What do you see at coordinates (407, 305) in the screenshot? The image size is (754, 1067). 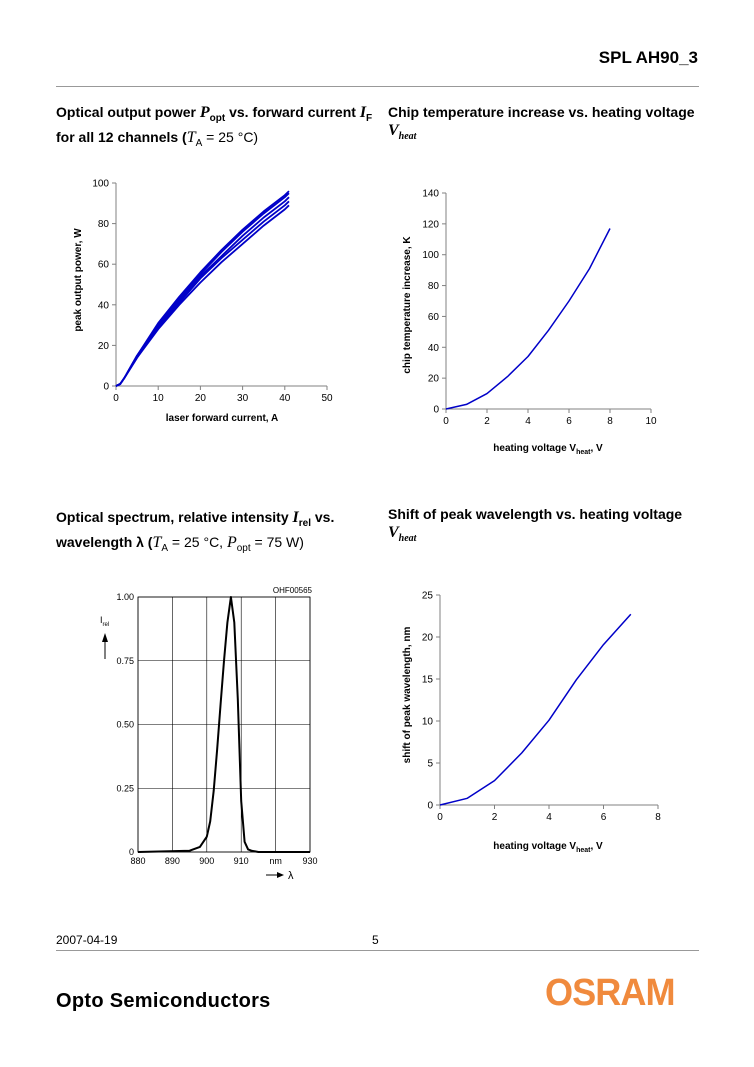 I see `y-axis-label: chip temperature increase, K` at bounding box center [407, 305].